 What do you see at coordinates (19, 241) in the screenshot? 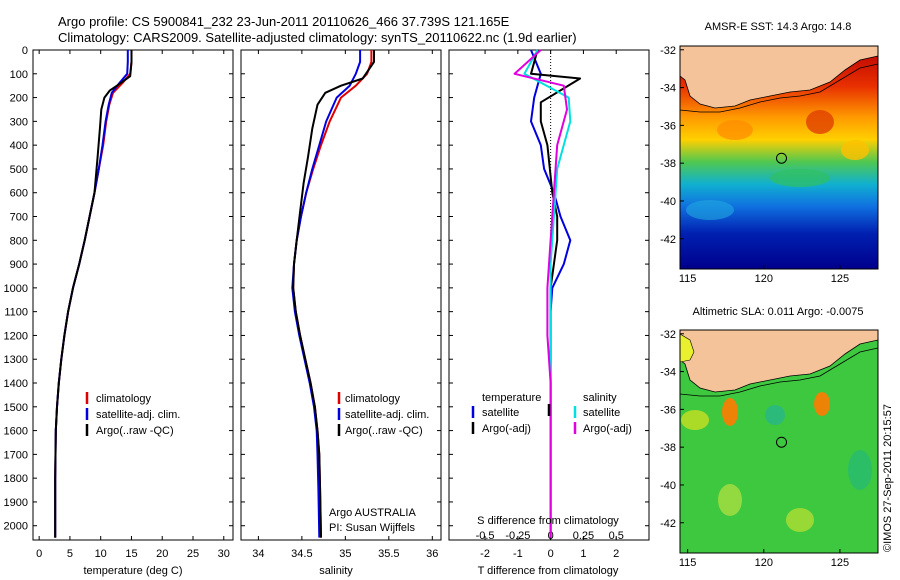
I see `depth-tick-label: 800` at bounding box center [19, 241].